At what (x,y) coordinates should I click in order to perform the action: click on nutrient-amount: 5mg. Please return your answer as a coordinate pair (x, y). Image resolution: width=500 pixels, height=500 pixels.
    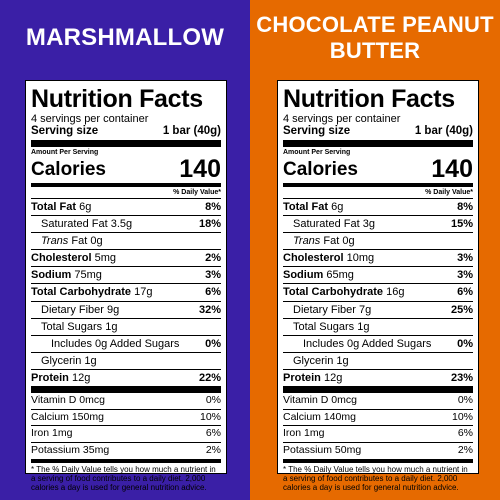
    Looking at the image, I should click on (105, 258).